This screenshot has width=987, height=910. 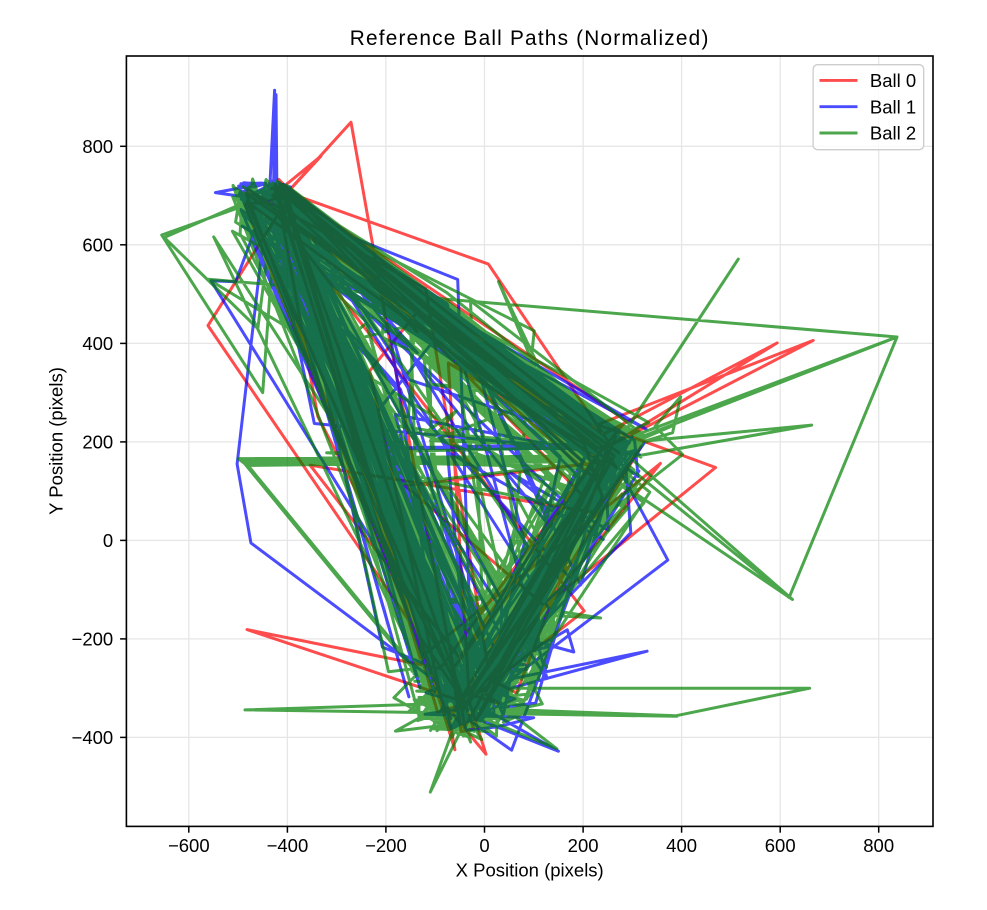 What do you see at coordinates (56, 441) in the screenshot?
I see `svg-text: Y Position (pixels)` at bounding box center [56, 441].